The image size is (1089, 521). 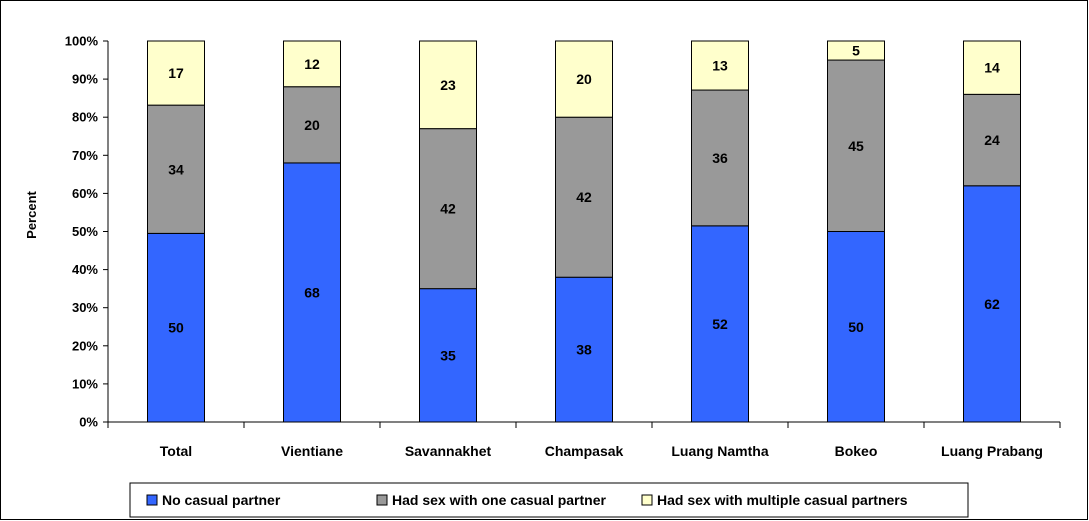 I want to click on y-axis: 0% 10% 20% 30% 40% 50% 60% 70% 80% 90% 100%, so click(x=87, y=232).